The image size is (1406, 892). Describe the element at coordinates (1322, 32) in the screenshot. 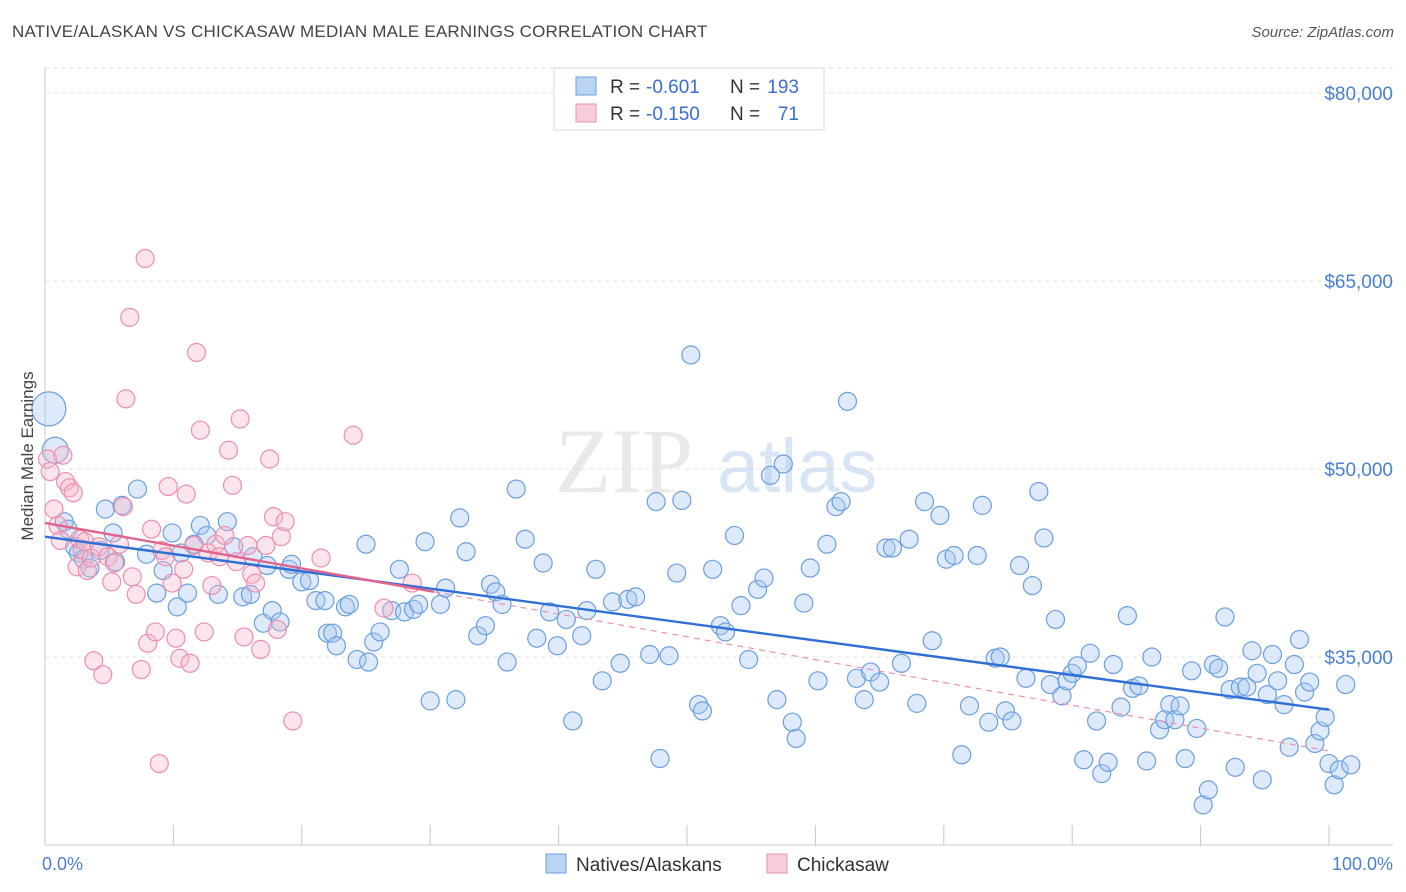

I see `source-label: Source: ZipAtlas.com` at that location.